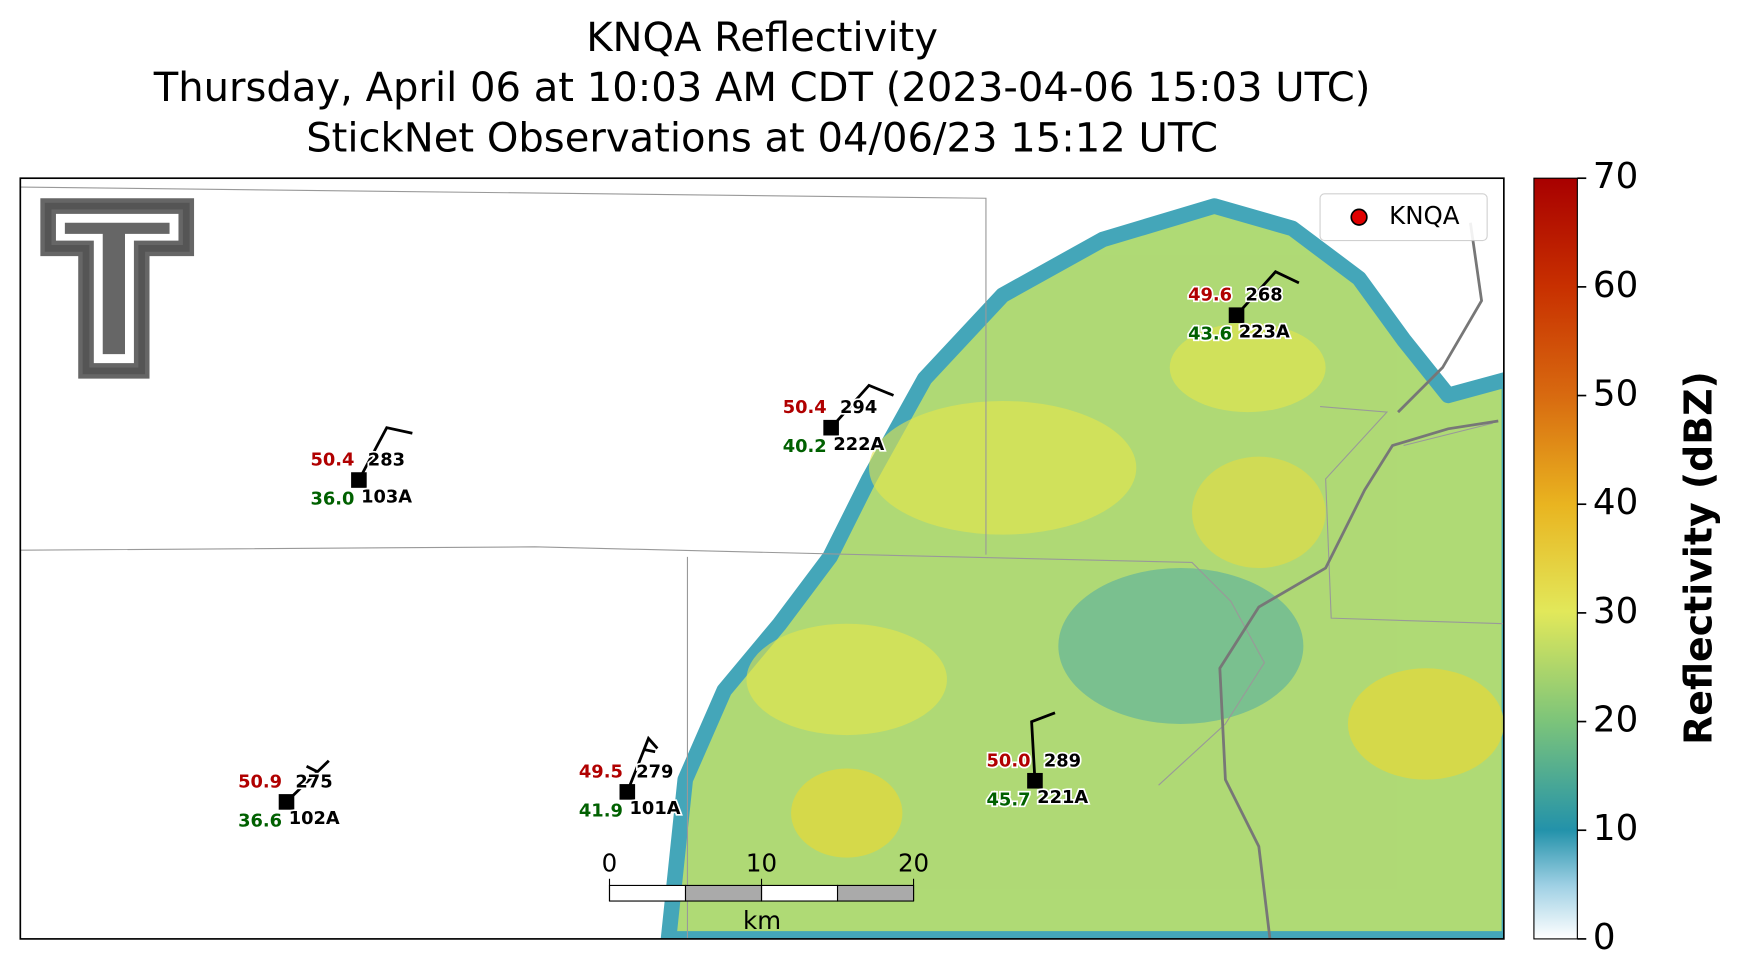  Describe the element at coordinates (1615, 394) in the screenshot. I see `colorbar-tick-label: 50` at that location.